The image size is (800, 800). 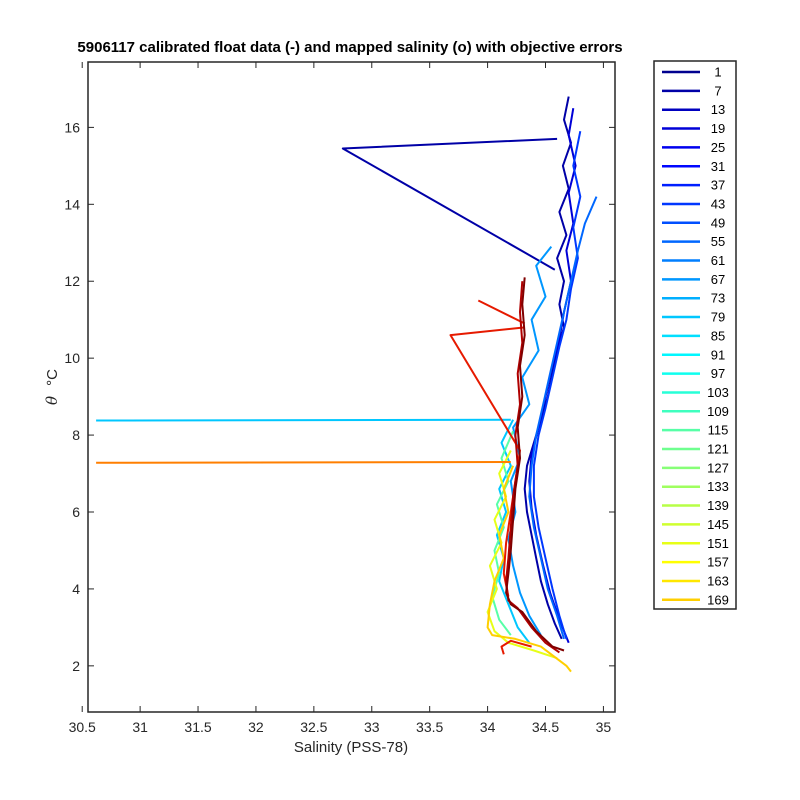 I want to click on legend-label: 103, so click(x=718, y=392).